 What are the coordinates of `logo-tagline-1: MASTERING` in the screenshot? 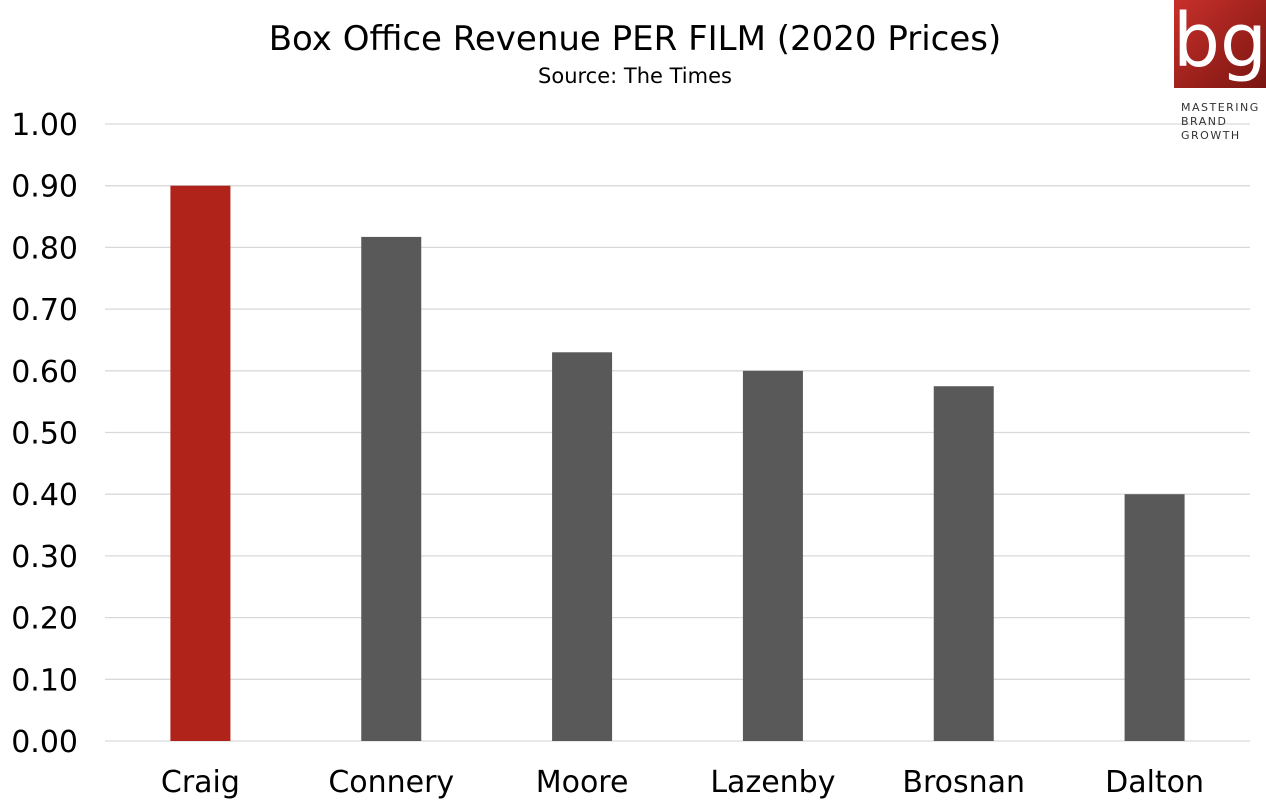 It's located at (1220, 107).